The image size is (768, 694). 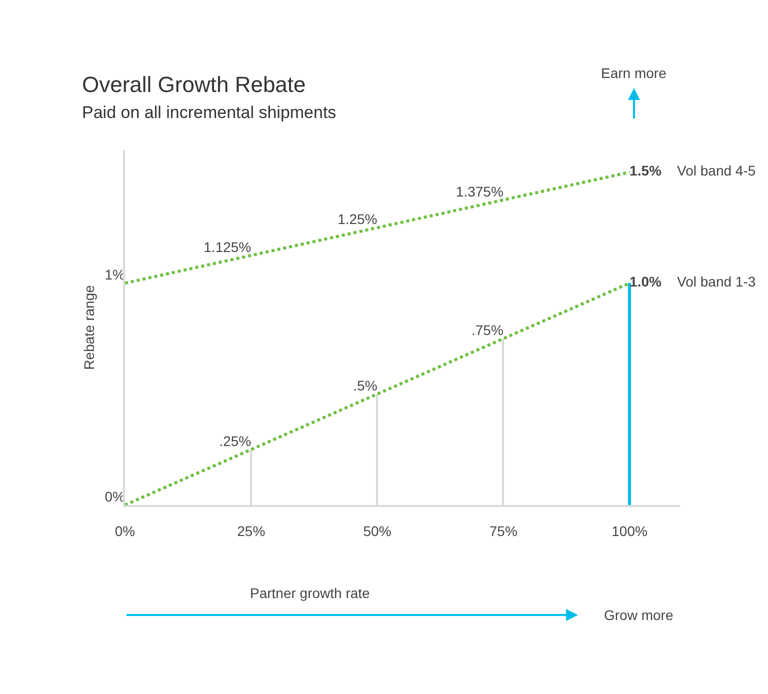 I want to click on data-label: 1.375%, so click(x=480, y=191).